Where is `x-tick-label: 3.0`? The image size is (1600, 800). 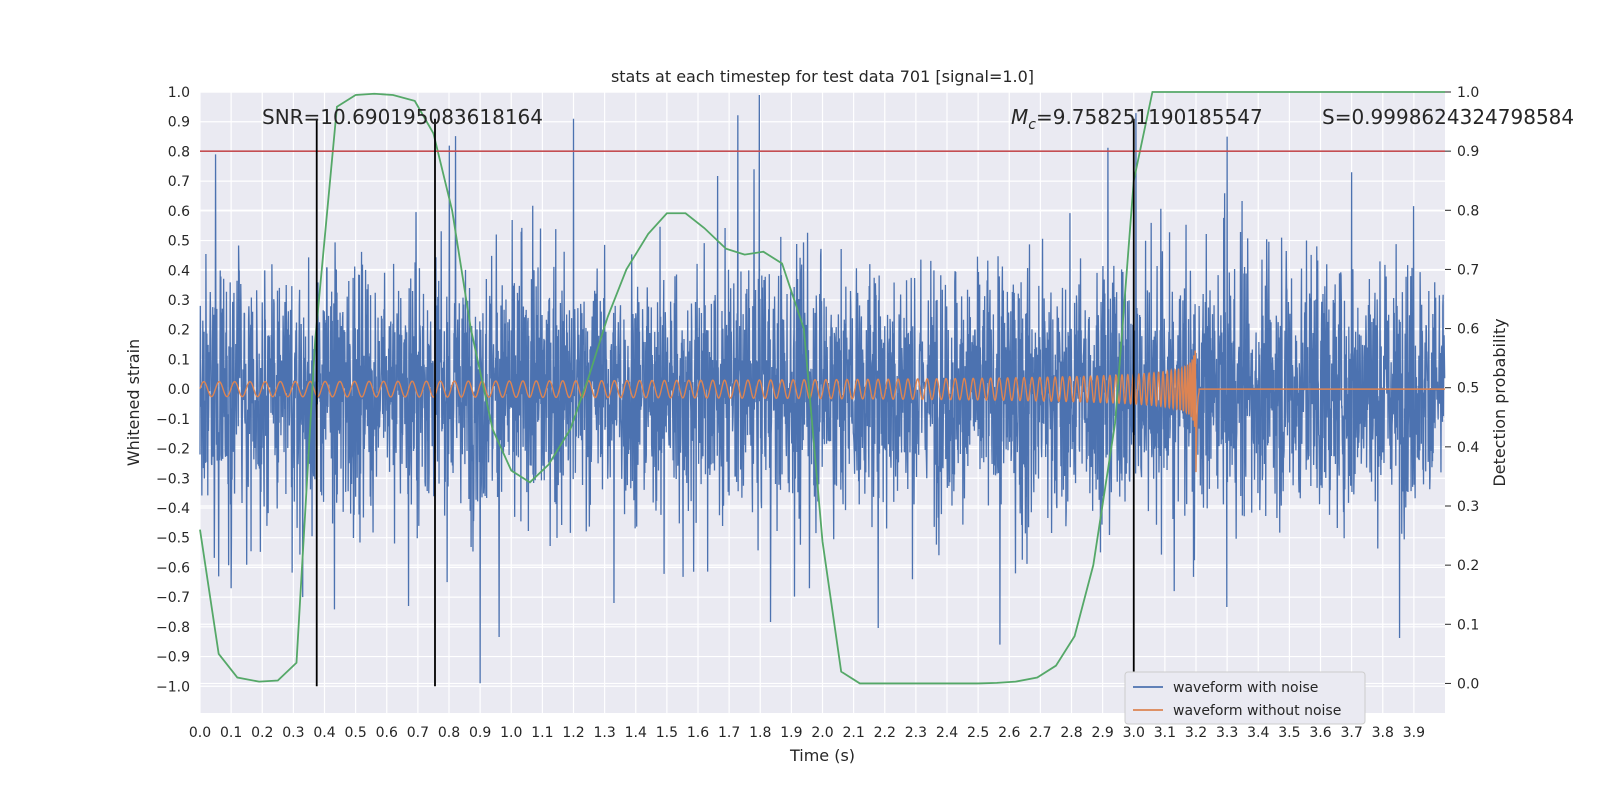
x-tick-label: 3.0 is located at coordinates (1134, 733).